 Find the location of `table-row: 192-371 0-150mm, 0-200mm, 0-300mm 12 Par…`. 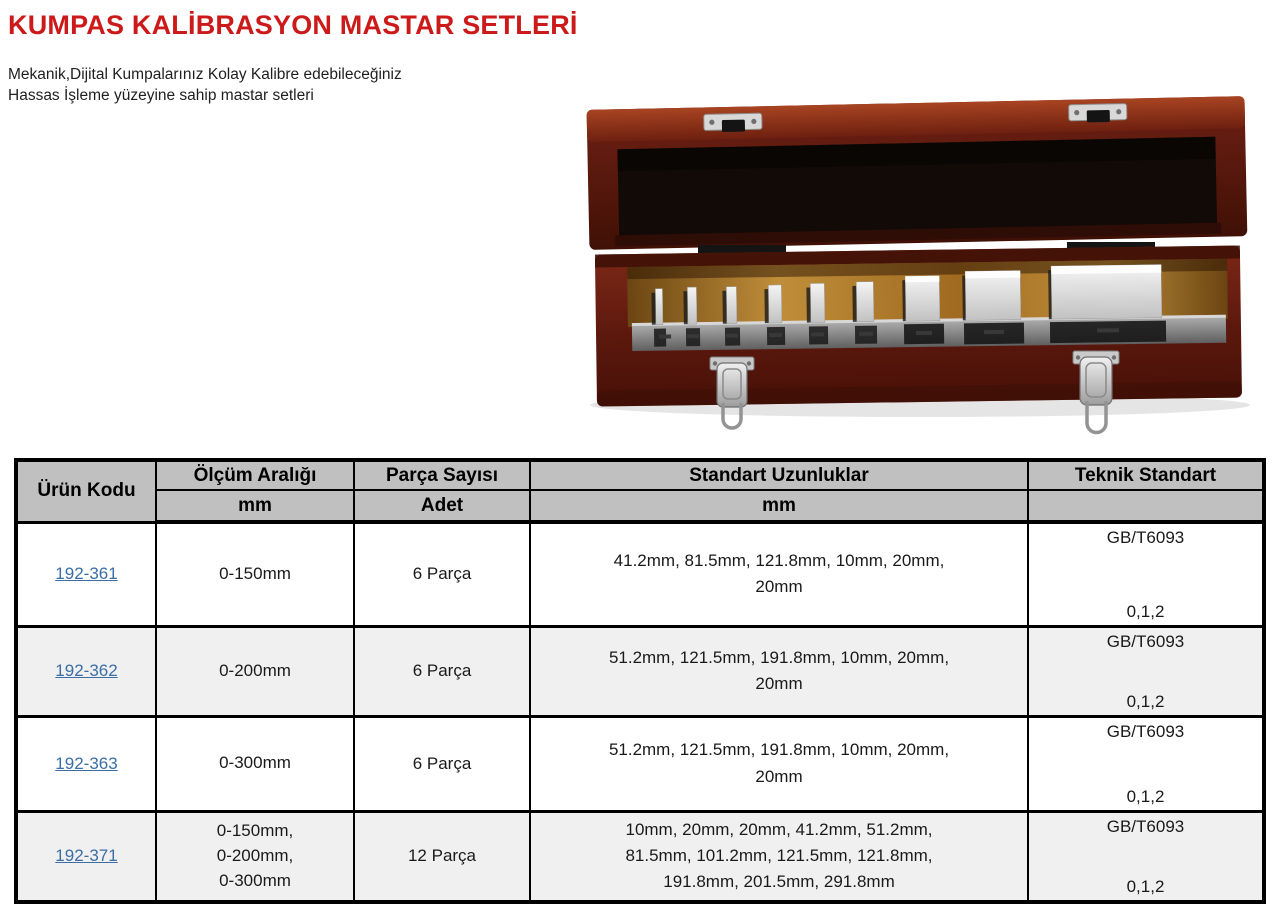

table-row: 192-371 0-150mm, 0-200mm, 0-300mm 12 Par… is located at coordinates (640, 856).